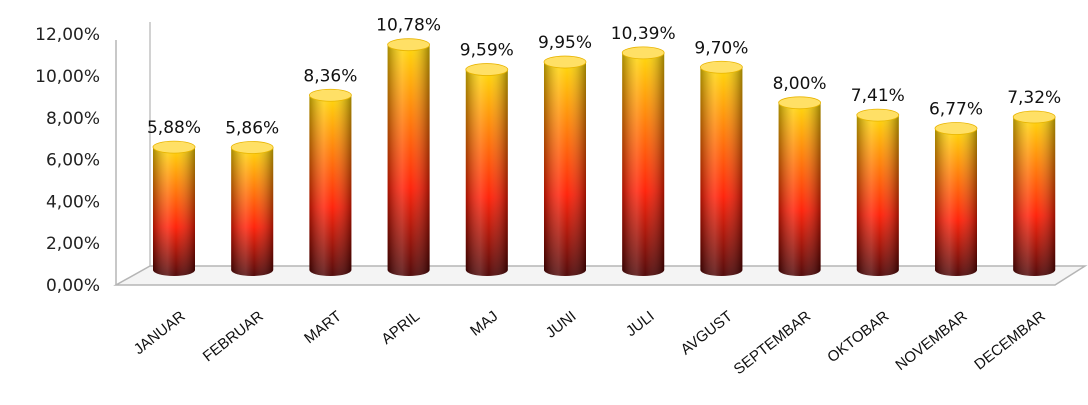  I want to click on data-label: 8,36%, so click(330, 76).